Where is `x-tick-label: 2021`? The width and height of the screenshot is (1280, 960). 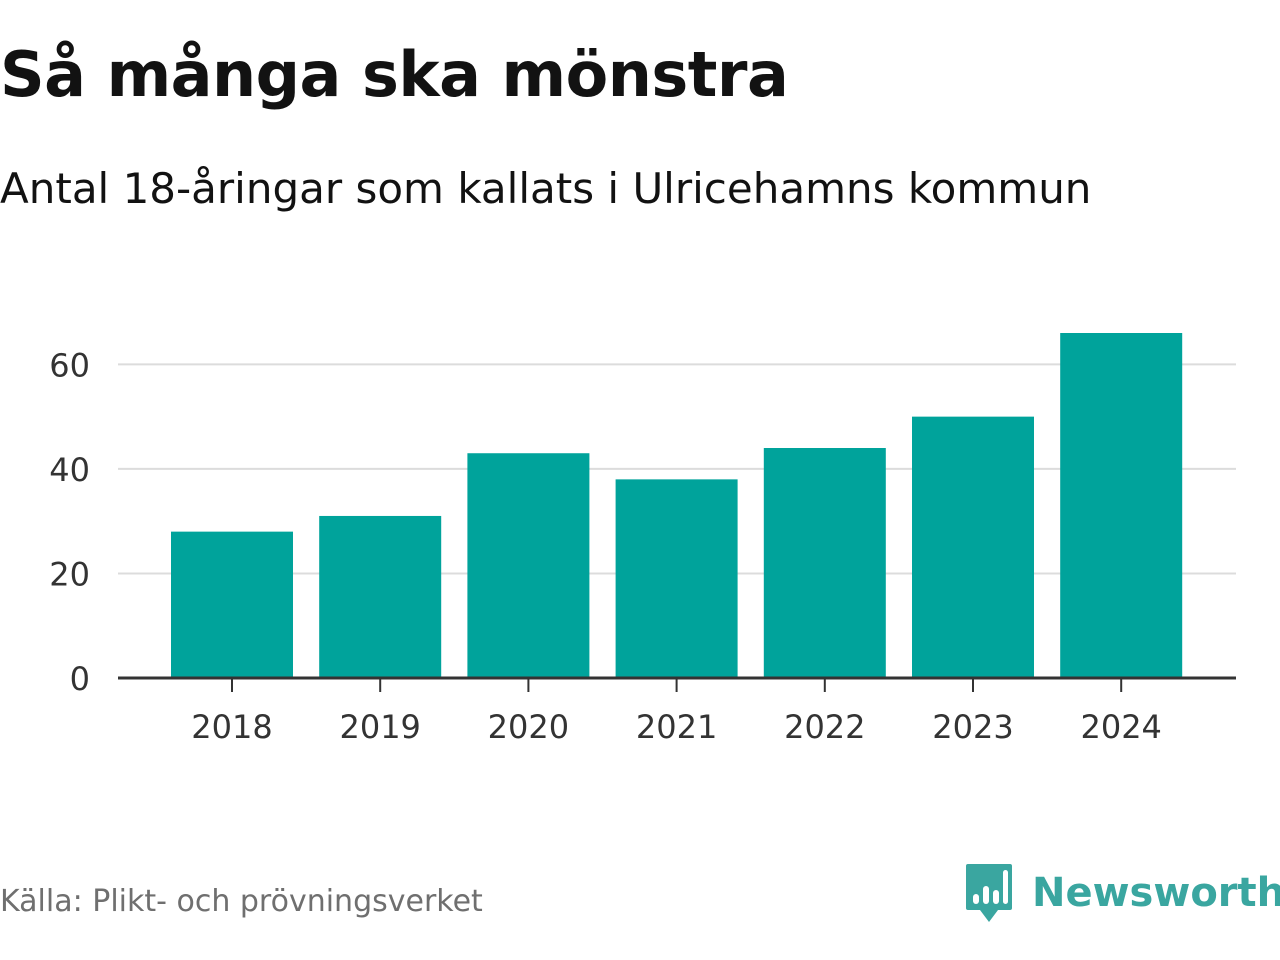 x-tick-label: 2021 is located at coordinates (676, 727).